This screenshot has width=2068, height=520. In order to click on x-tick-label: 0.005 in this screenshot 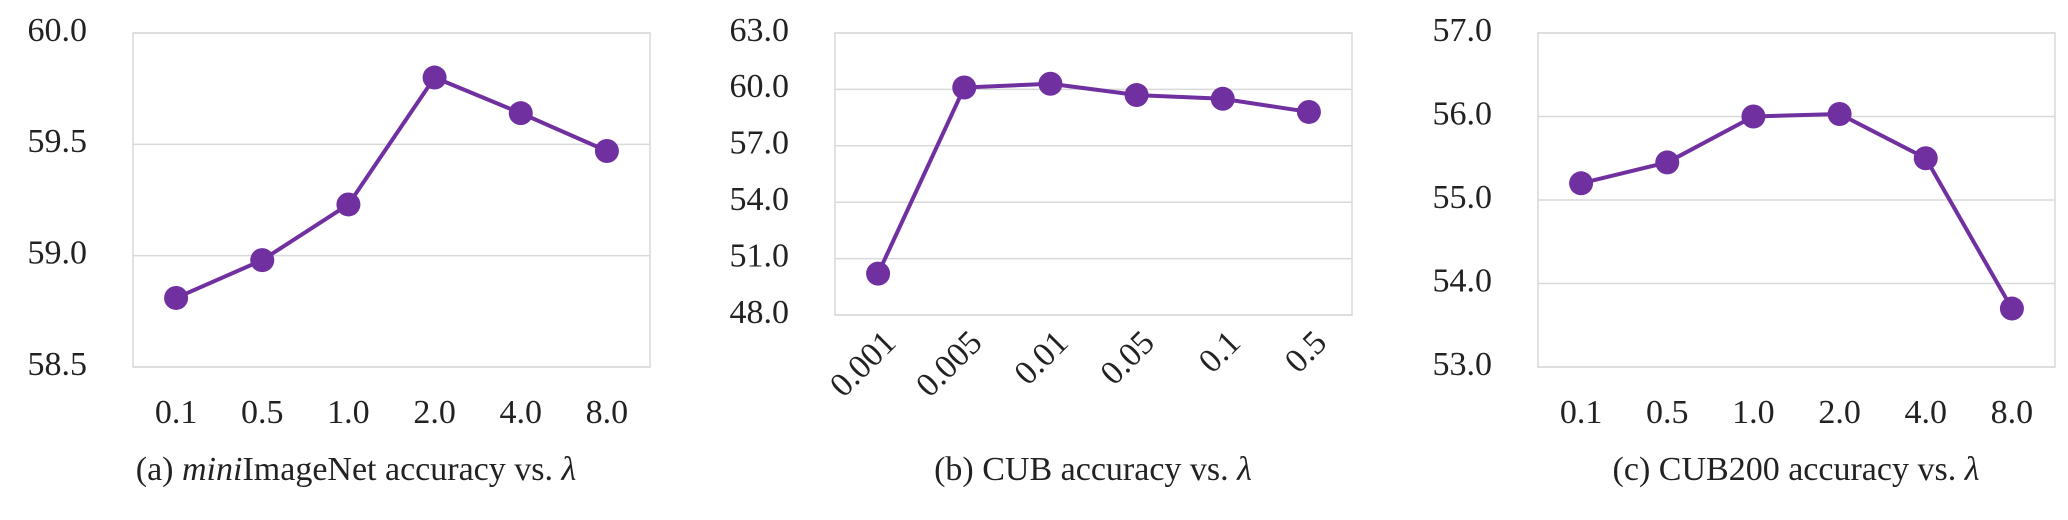, I will do `click(949, 364)`.